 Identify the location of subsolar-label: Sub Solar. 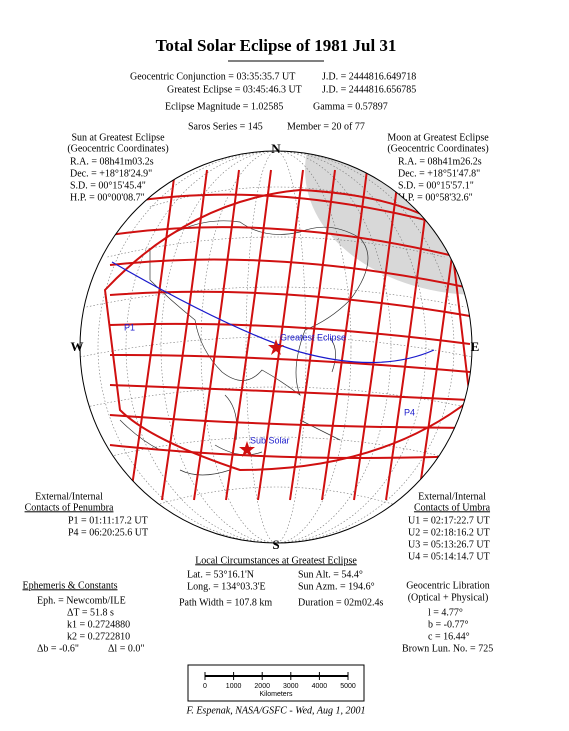
(270, 440).